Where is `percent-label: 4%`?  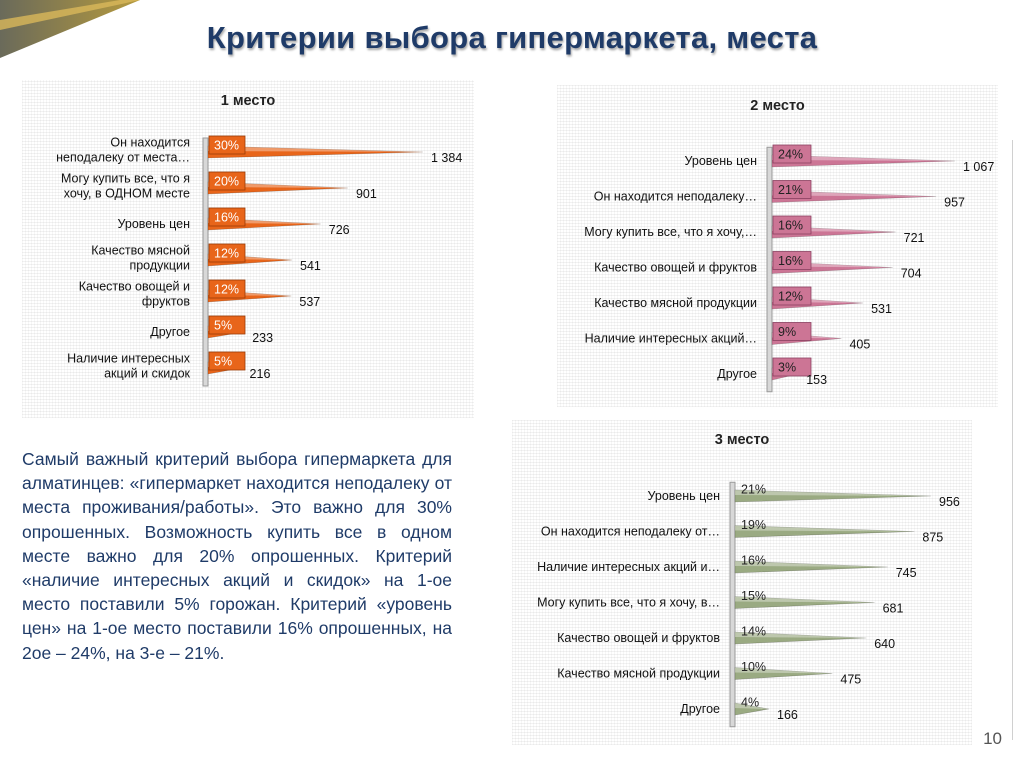
percent-label: 4% is located at coordinates (750, 703).